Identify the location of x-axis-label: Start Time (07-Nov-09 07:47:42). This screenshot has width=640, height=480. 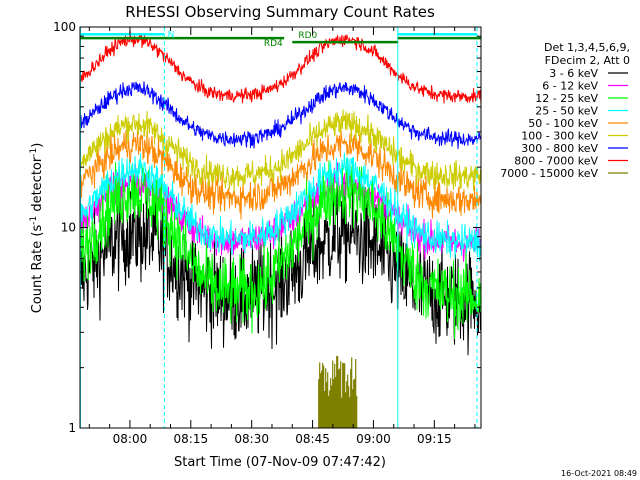
(280, 462).